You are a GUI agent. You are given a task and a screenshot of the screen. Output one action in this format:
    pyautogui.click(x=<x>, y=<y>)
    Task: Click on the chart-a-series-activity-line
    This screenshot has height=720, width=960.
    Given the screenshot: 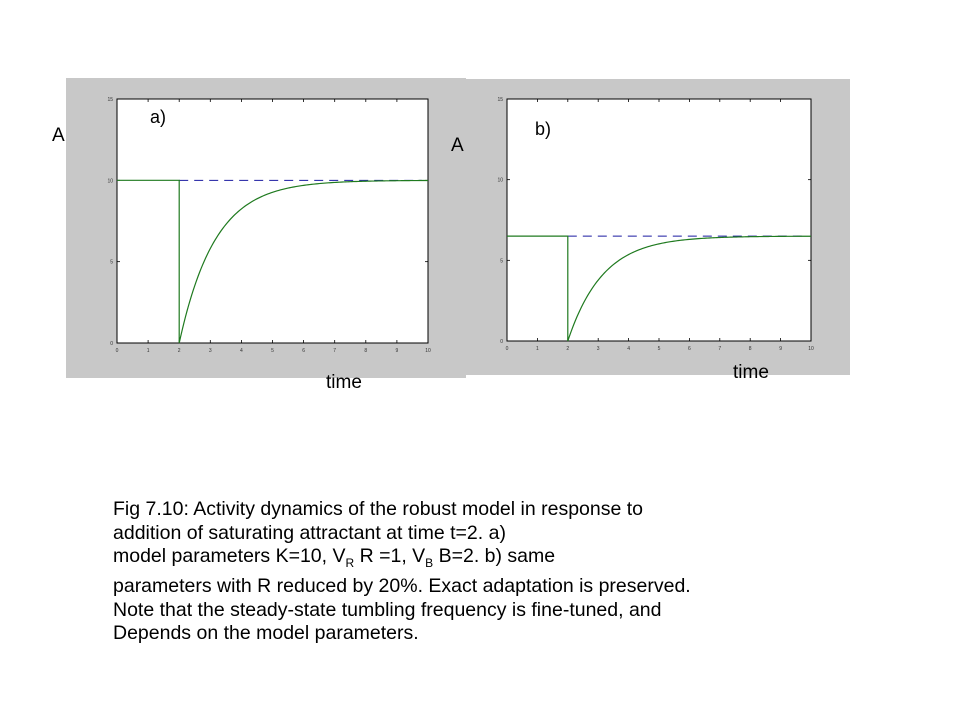 What is the action you would take?
    pyautogui.click(x=273, y=261)
    